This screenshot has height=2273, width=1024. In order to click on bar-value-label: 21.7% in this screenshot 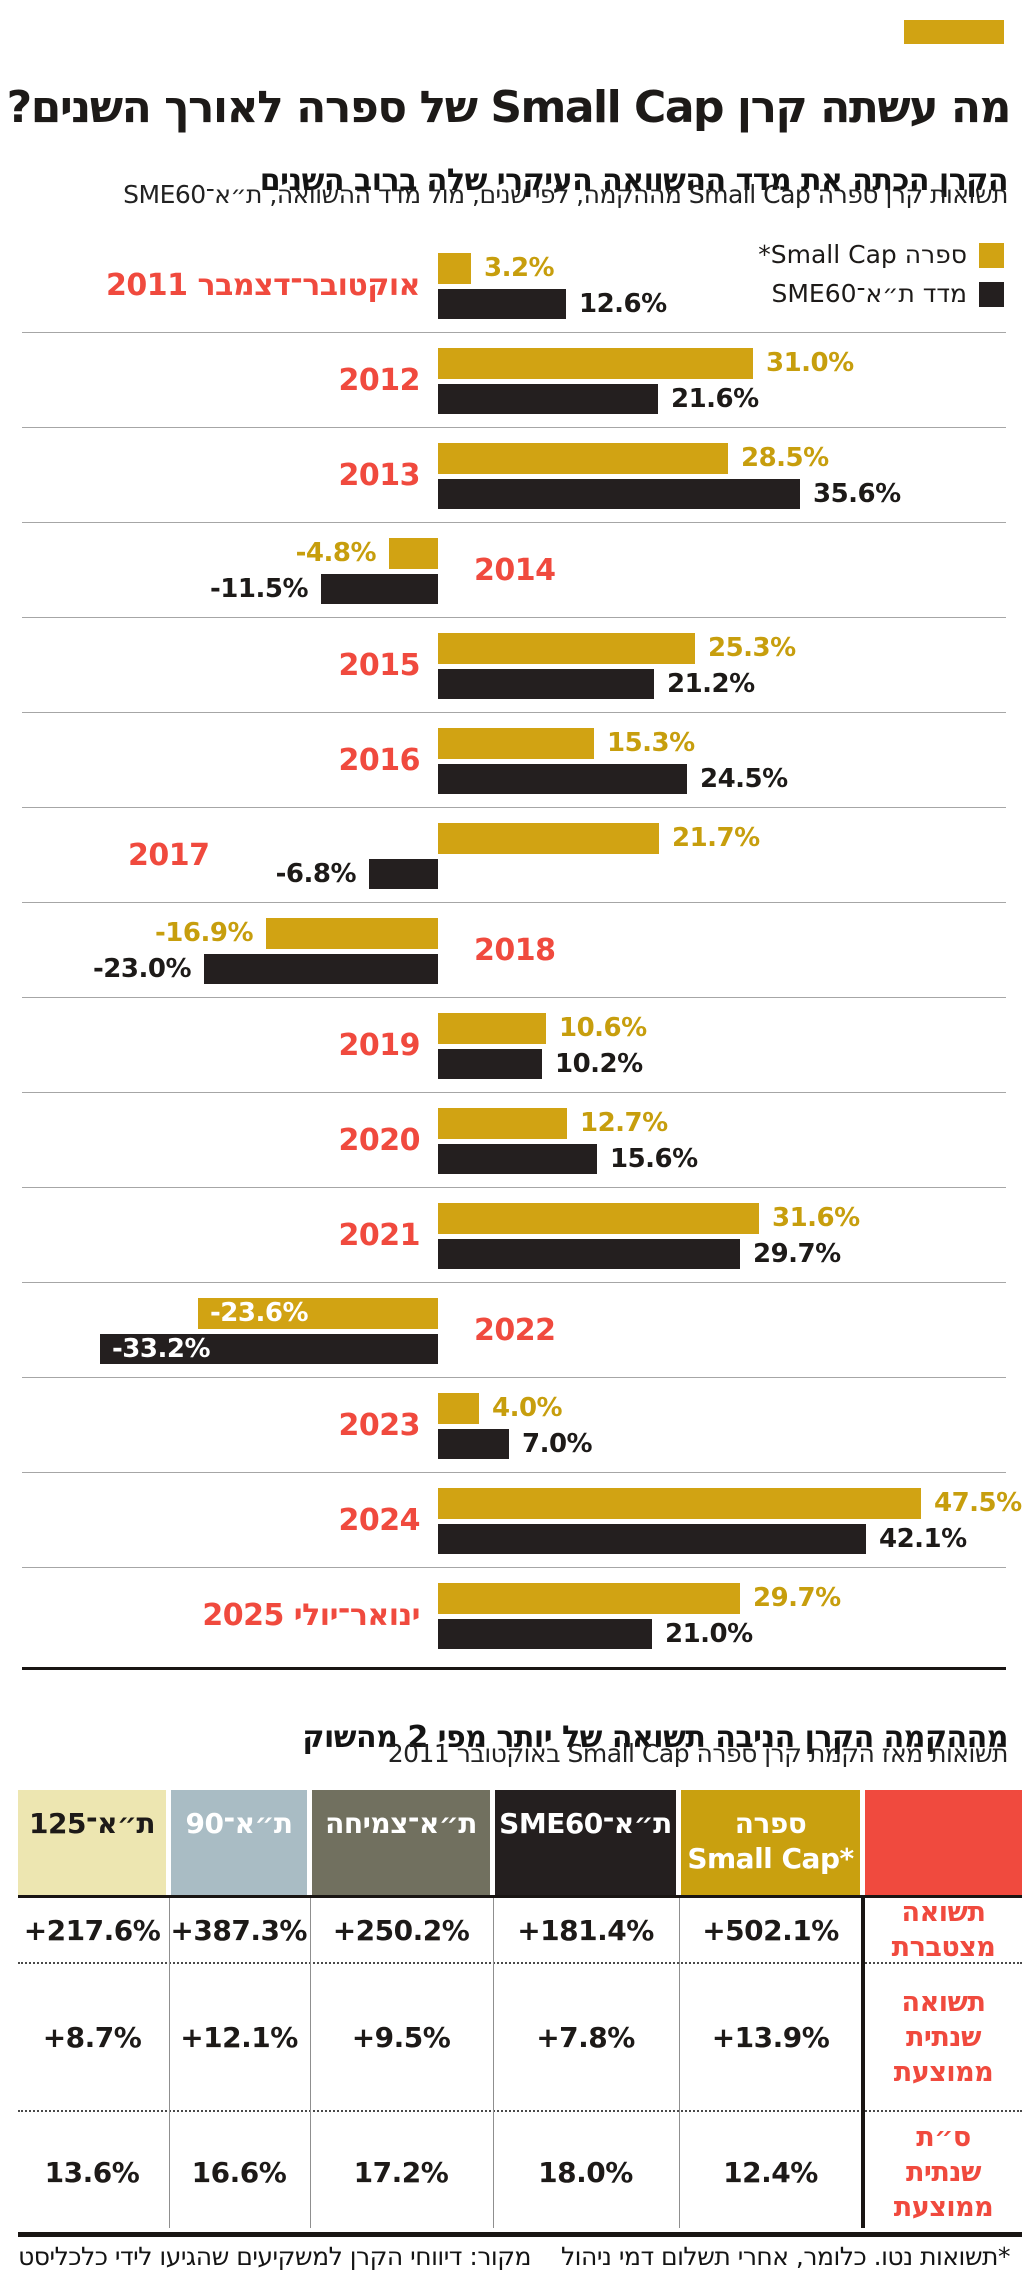, I will do `click(716, 838)`.